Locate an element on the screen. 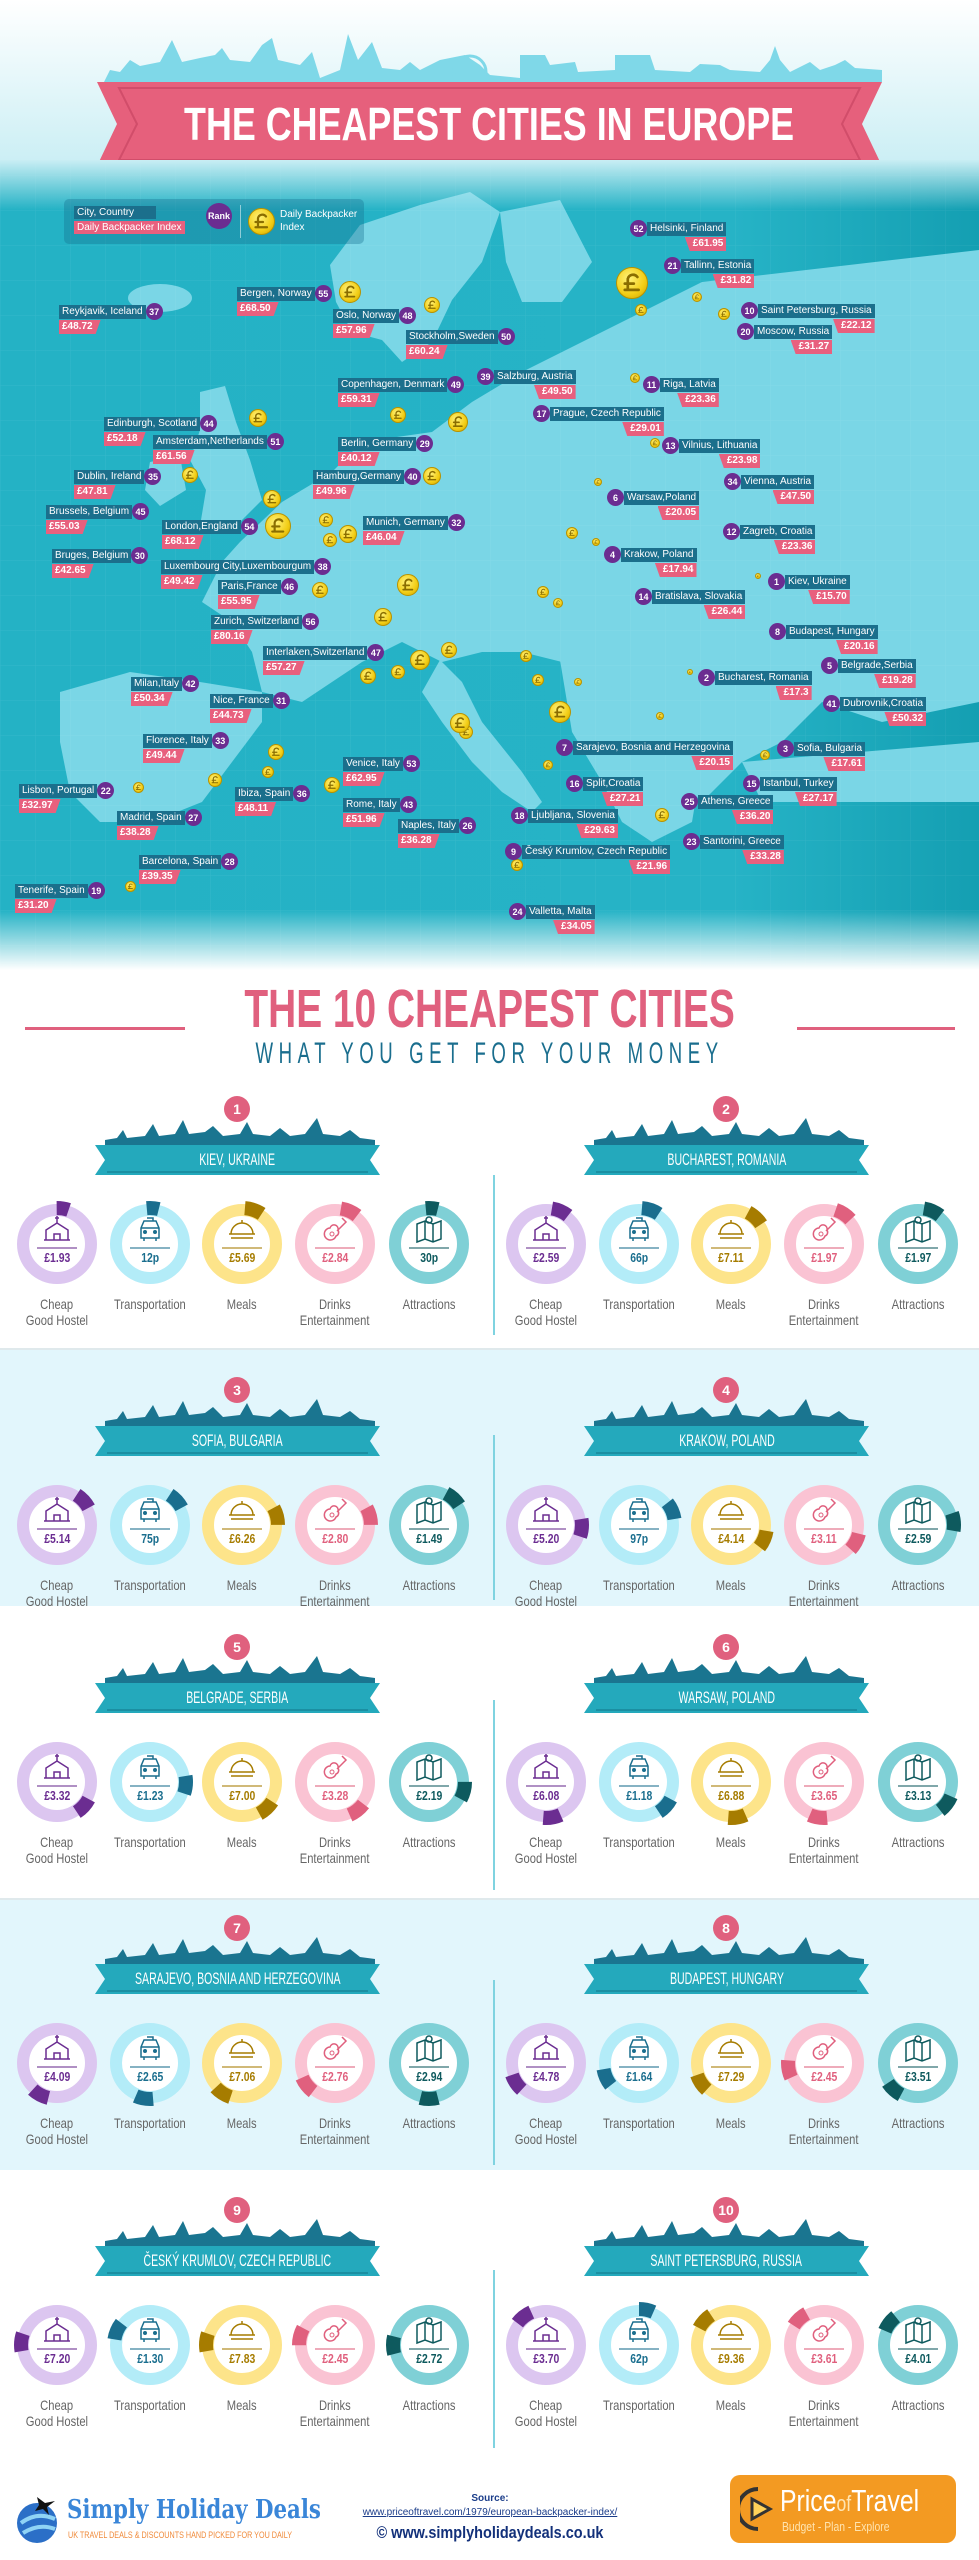 This screenshot has height=2560, width=979. cost-value: £9.36 is located at coordinates (731, 2358).